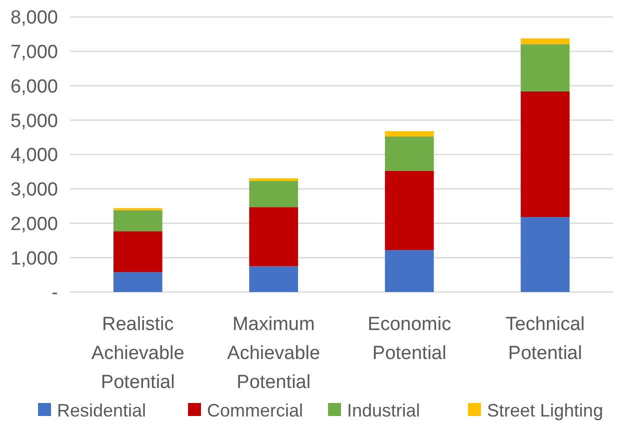  I want to click on y-tick-label: 6,000, so click(34, 87).